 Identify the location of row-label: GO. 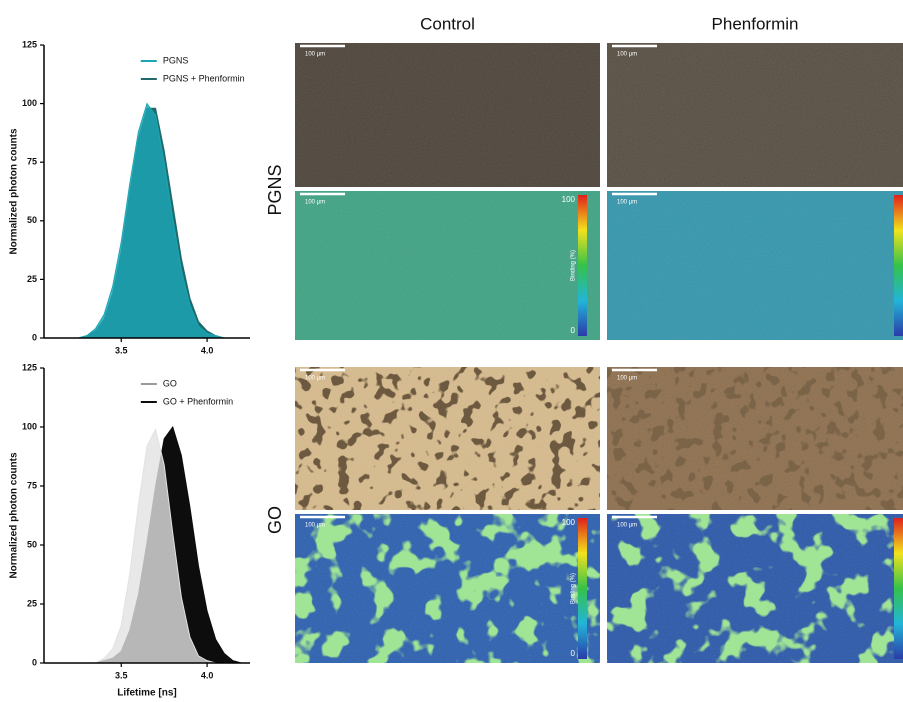
(275, 520).